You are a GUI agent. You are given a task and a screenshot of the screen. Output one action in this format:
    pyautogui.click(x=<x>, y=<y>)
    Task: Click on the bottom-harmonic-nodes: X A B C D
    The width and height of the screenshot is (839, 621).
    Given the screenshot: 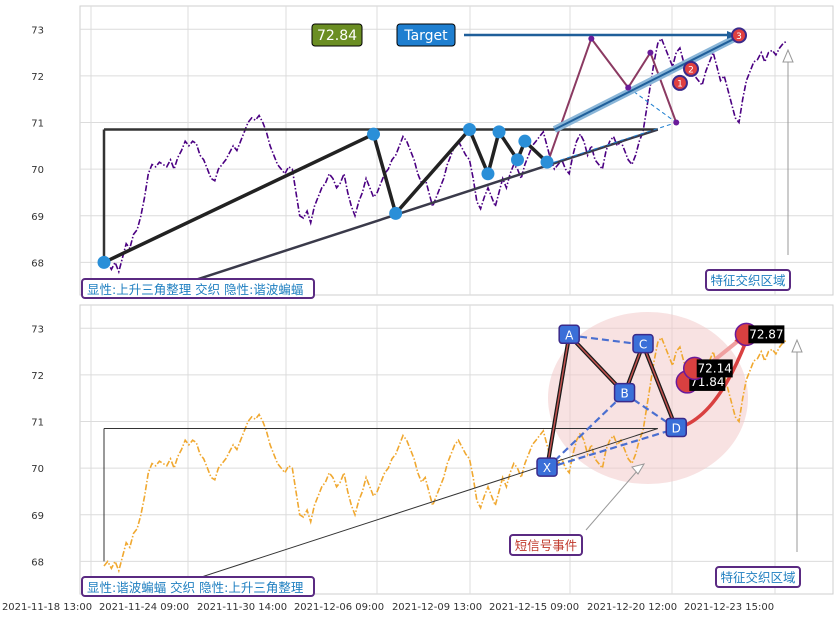 What is the action you would take?
    pyautogui.click(x=611, y=400)
    